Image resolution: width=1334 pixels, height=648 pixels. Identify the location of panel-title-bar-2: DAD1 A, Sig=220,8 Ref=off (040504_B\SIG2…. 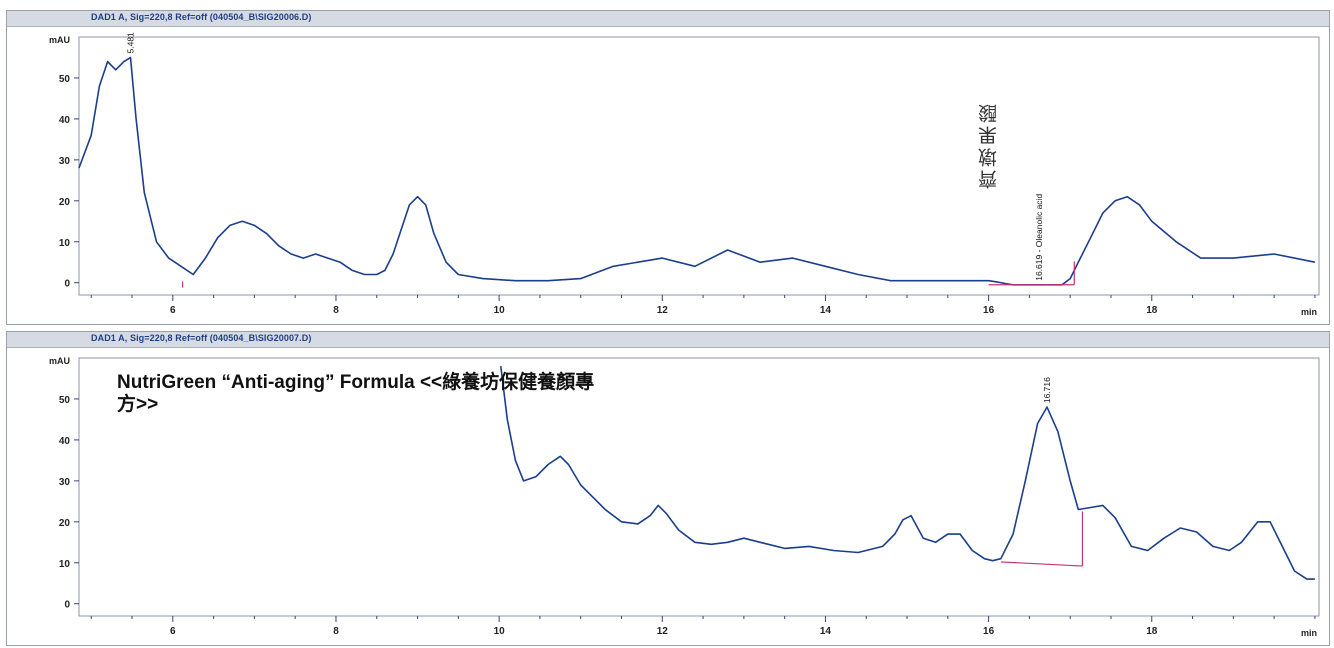
(668, 340).